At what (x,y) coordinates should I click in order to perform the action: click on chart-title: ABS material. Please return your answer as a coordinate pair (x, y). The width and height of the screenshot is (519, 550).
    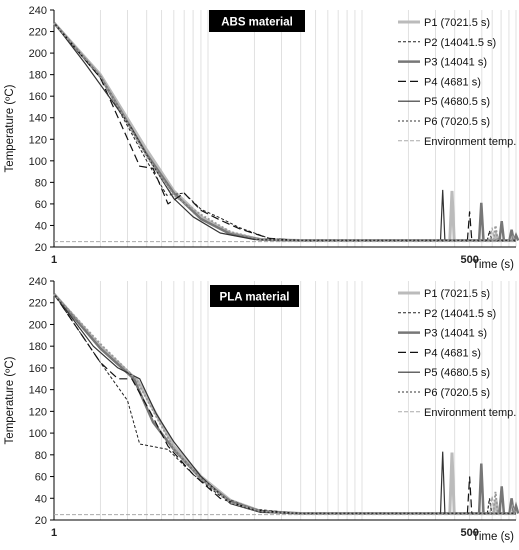
    Looking at the image, I should click on (257, 23).